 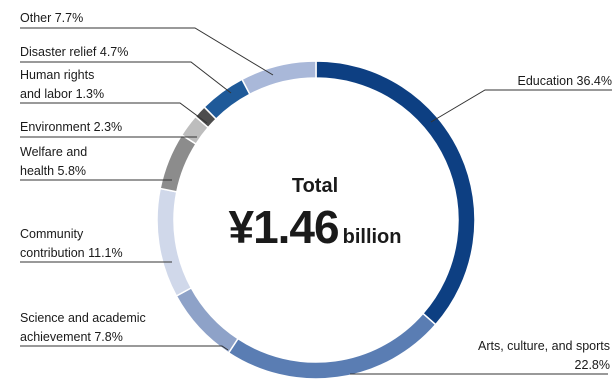 What do you see at coordinates (71, 253) in the screenshot?
I see `label-community-line2: contribution 11.1%` at bounding box center [71, 253].